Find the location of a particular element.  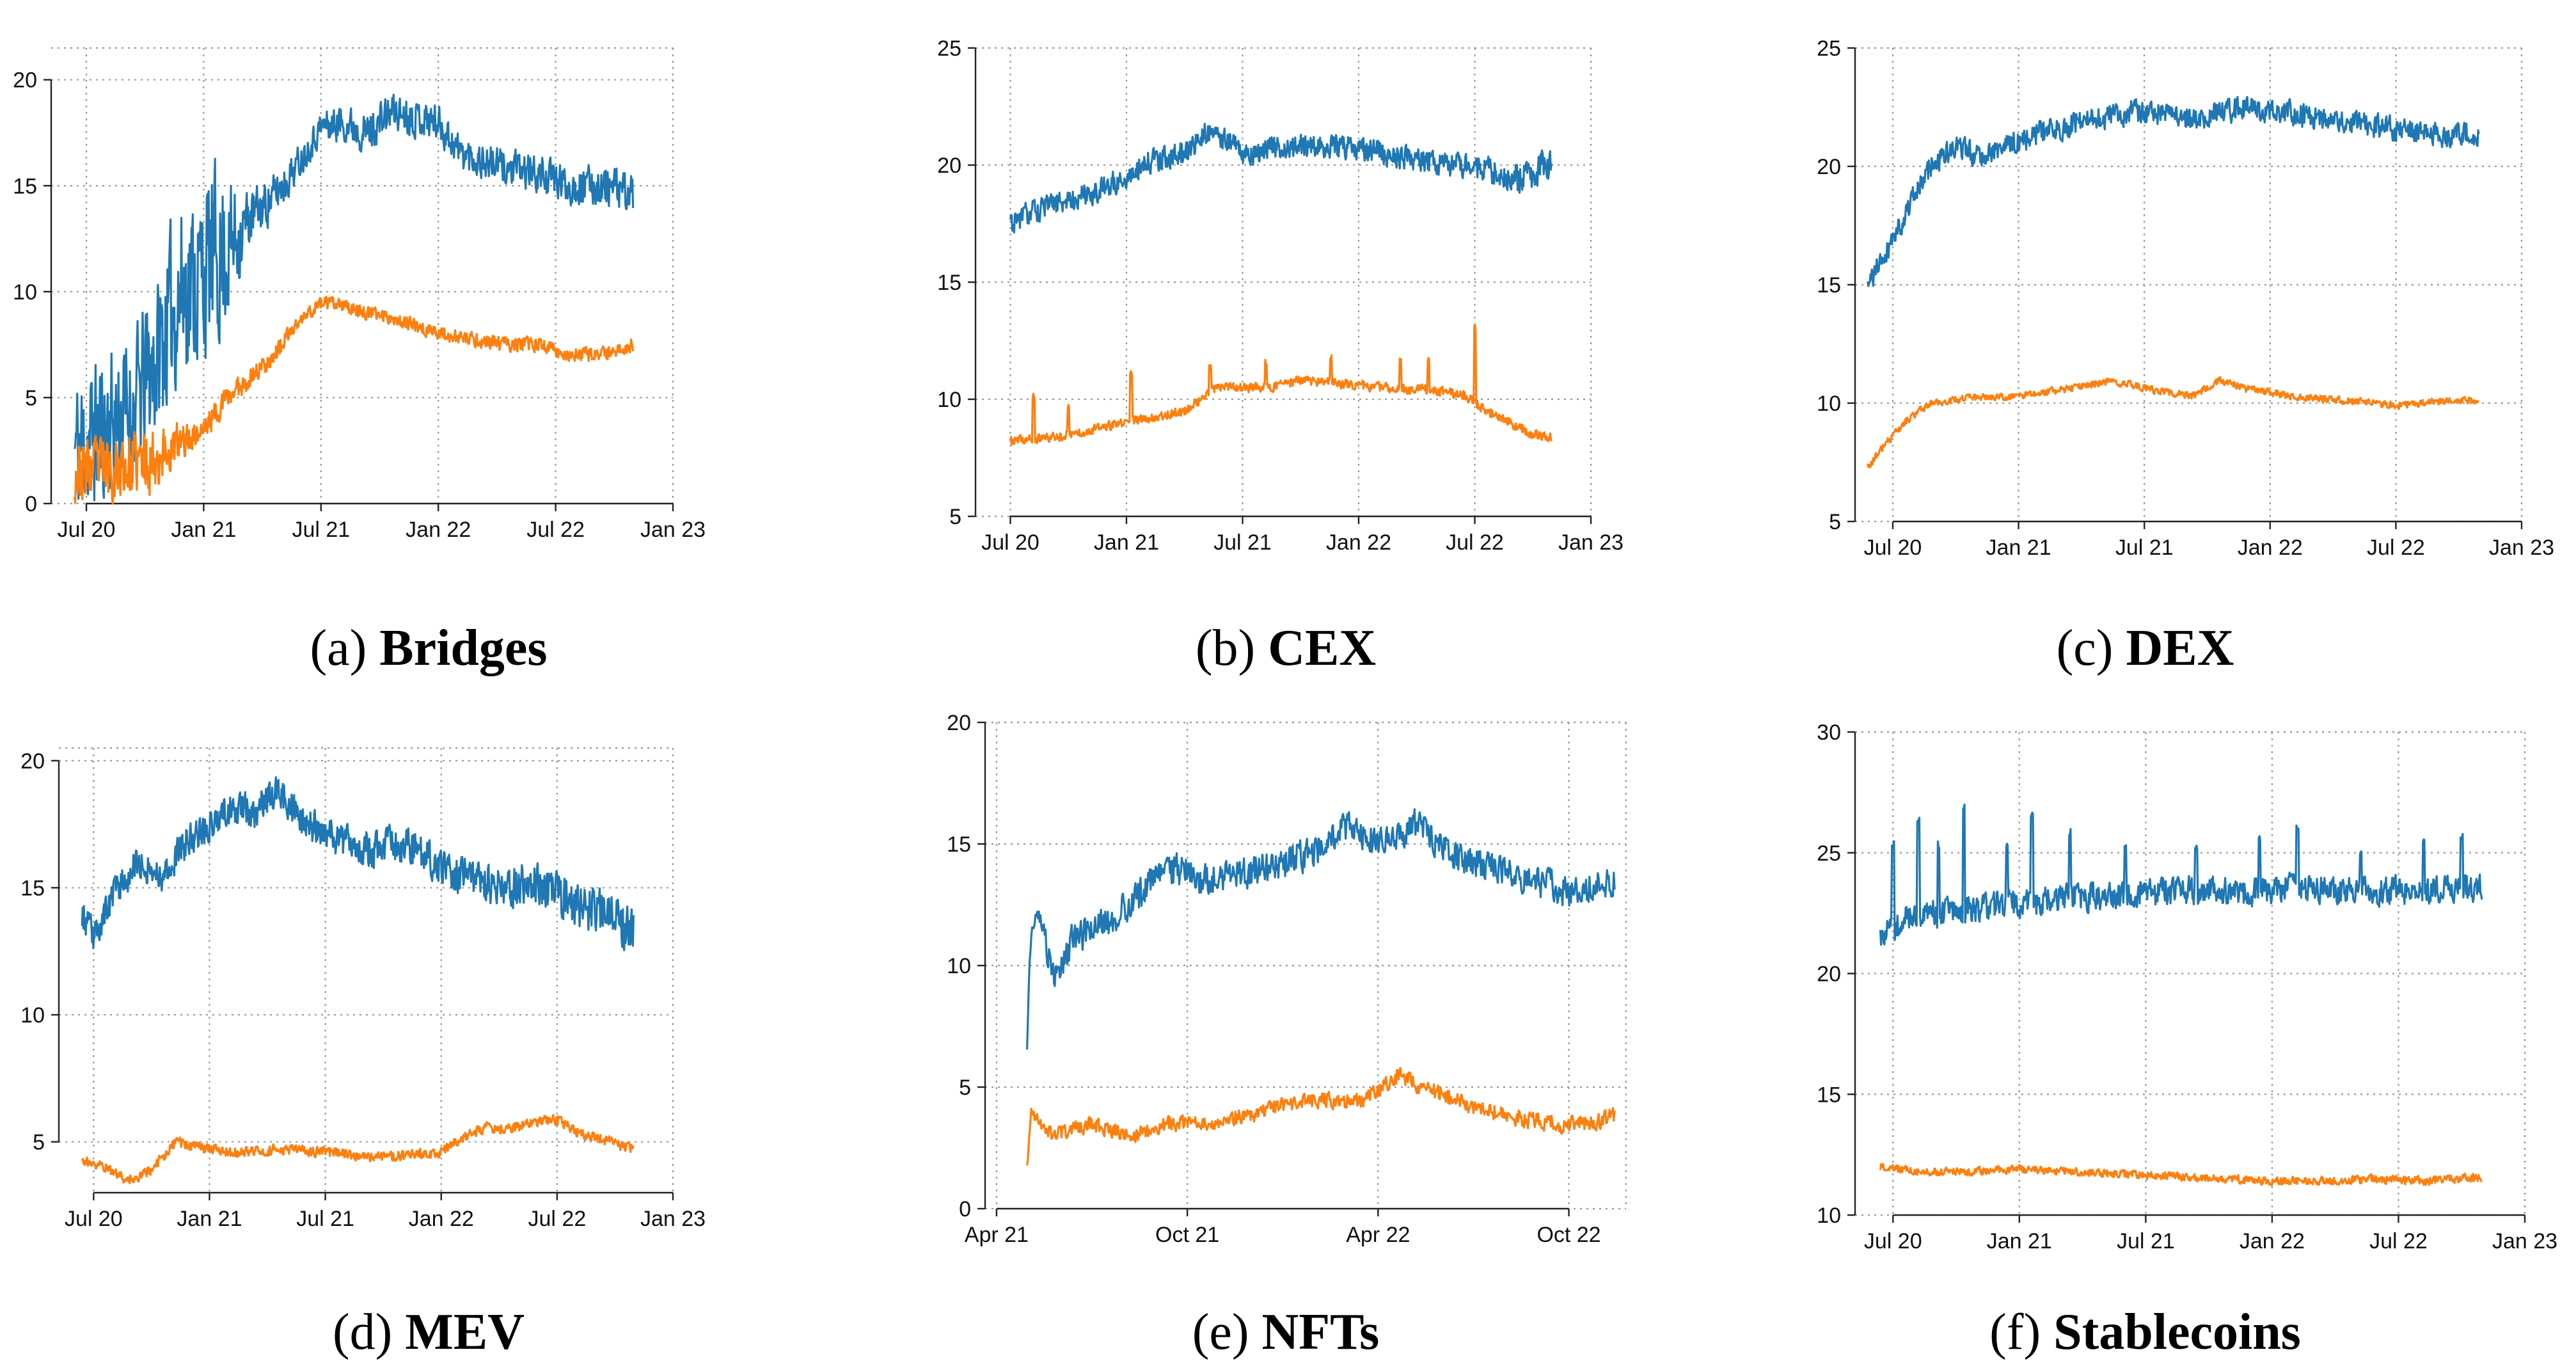

caption-title: CEX is located at coordinates (1322, 648).